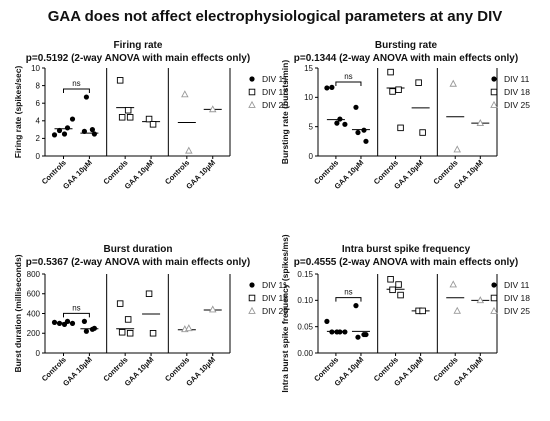 Image resolution: width=550 pixels, height=421 pixels. What do you see at coordinates (34, 274) in the screenshot?
I see `y-tick-label: 800` at bounding box center [34, 274].